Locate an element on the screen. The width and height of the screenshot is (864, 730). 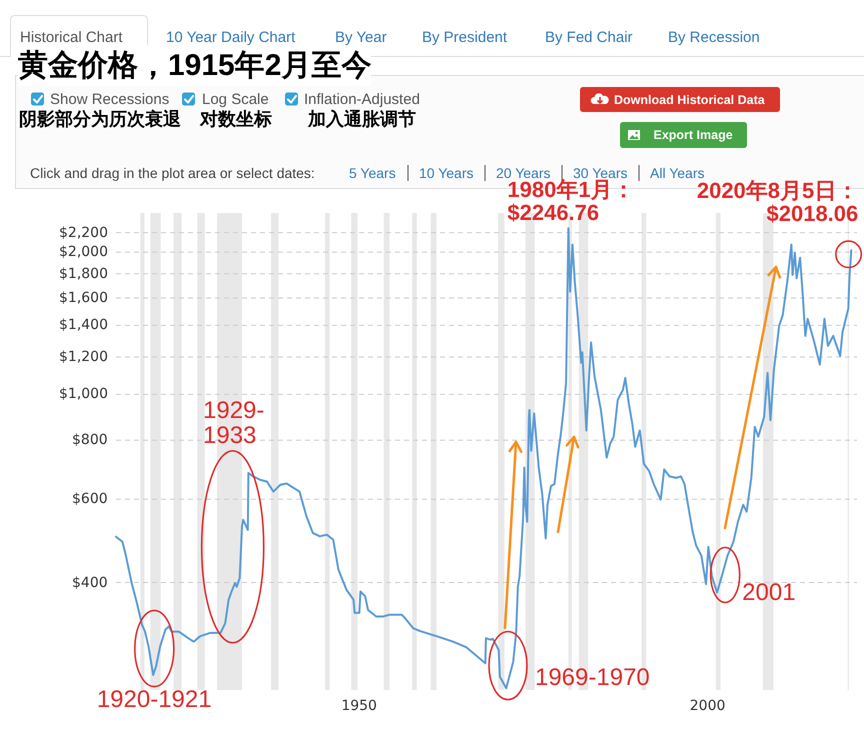
note-label: 2001 is located at coordinates (769, 593).